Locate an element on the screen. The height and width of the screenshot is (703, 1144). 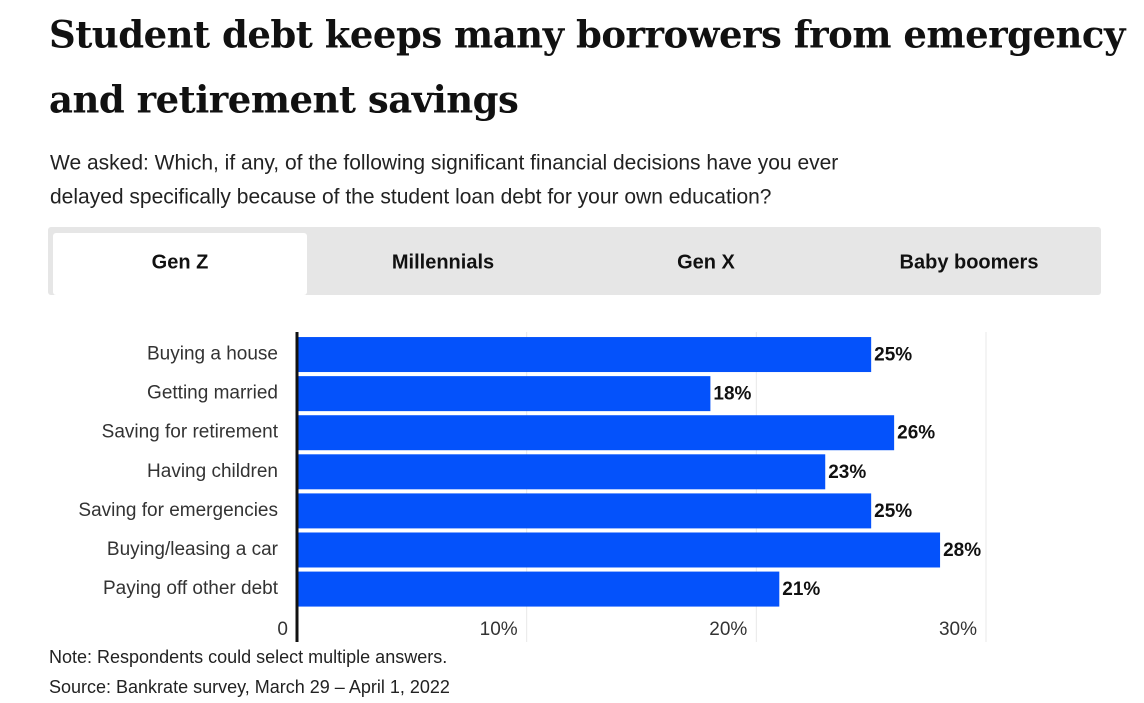
tab-bar is located at coordinates (574, 261).